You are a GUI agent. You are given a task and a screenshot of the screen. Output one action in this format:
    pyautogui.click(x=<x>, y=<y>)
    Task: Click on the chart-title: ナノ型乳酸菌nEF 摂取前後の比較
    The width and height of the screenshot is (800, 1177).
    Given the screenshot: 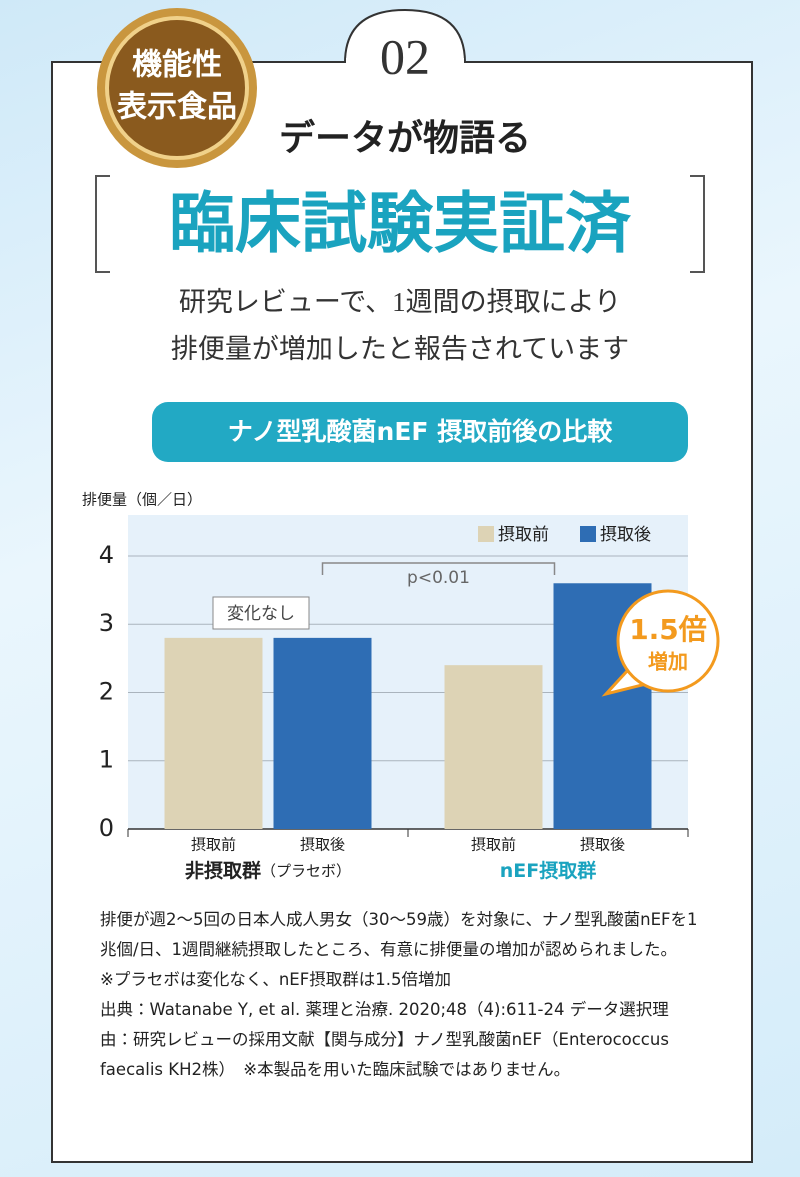 What is the action you would take?
    pyautogui.click(x=420, y=431)
    